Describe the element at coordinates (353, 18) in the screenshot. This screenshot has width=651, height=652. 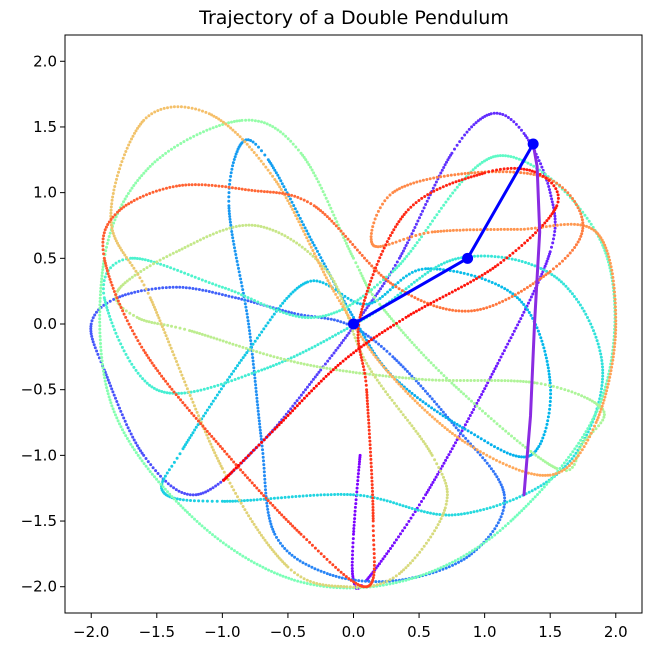
I see `chart-title: Trajectory of a Double Pendulum` at that location.